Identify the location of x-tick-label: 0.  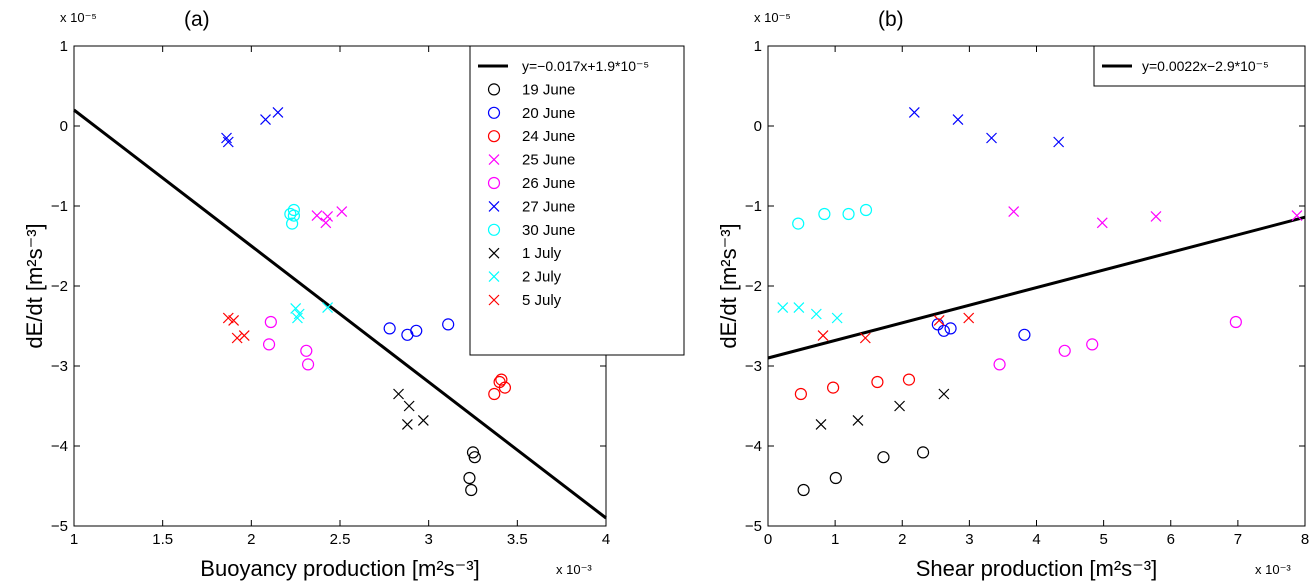
(768, 539).